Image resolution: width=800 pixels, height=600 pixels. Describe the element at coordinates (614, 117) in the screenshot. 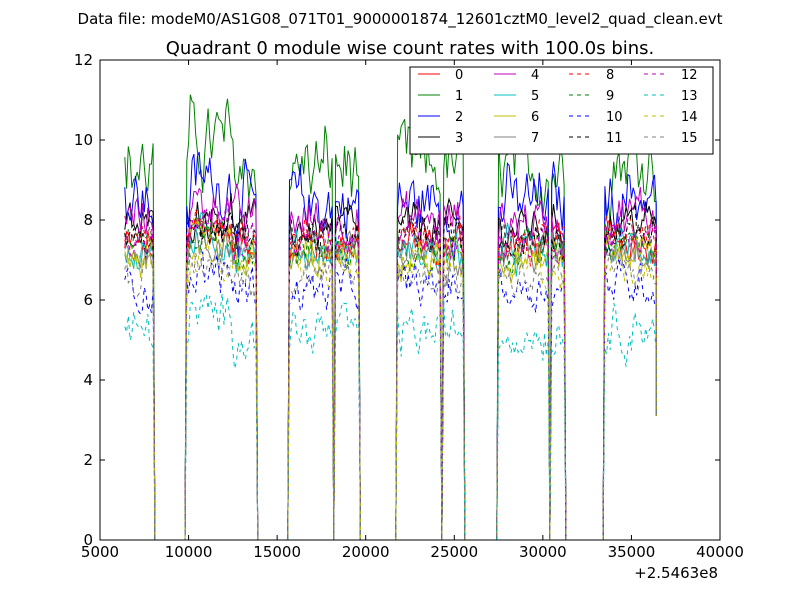

I see `legend-label-10: 10` at that location.